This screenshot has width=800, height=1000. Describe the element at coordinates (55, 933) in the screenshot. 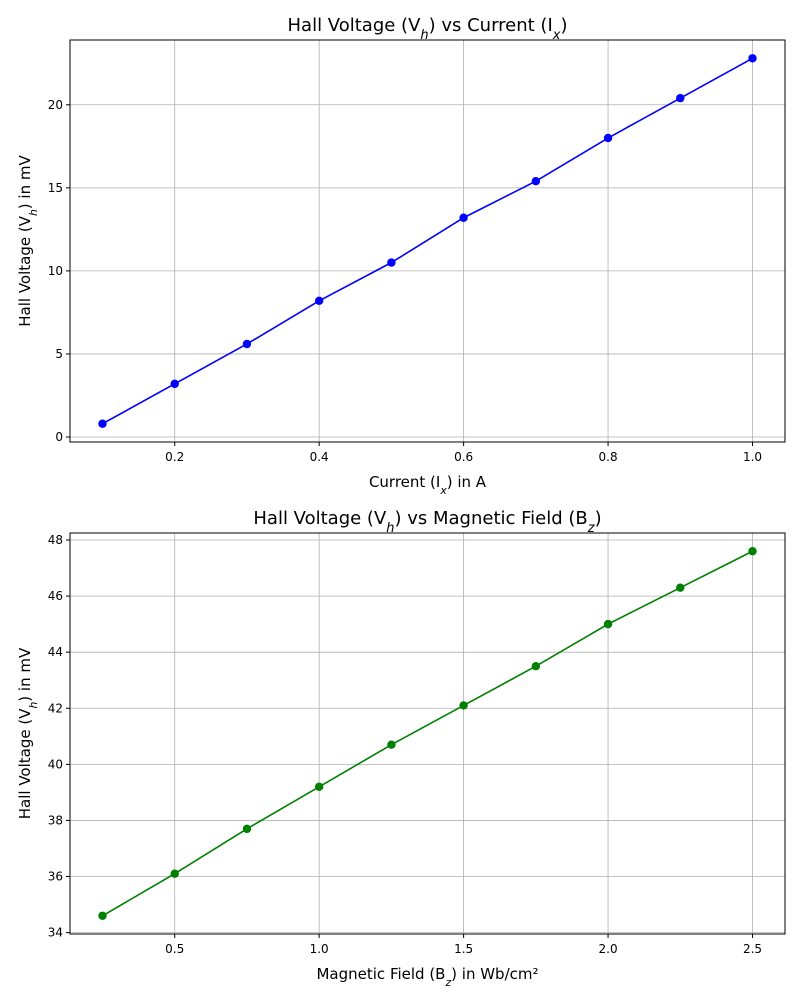

I see `y-tick-label: 34` at that location.